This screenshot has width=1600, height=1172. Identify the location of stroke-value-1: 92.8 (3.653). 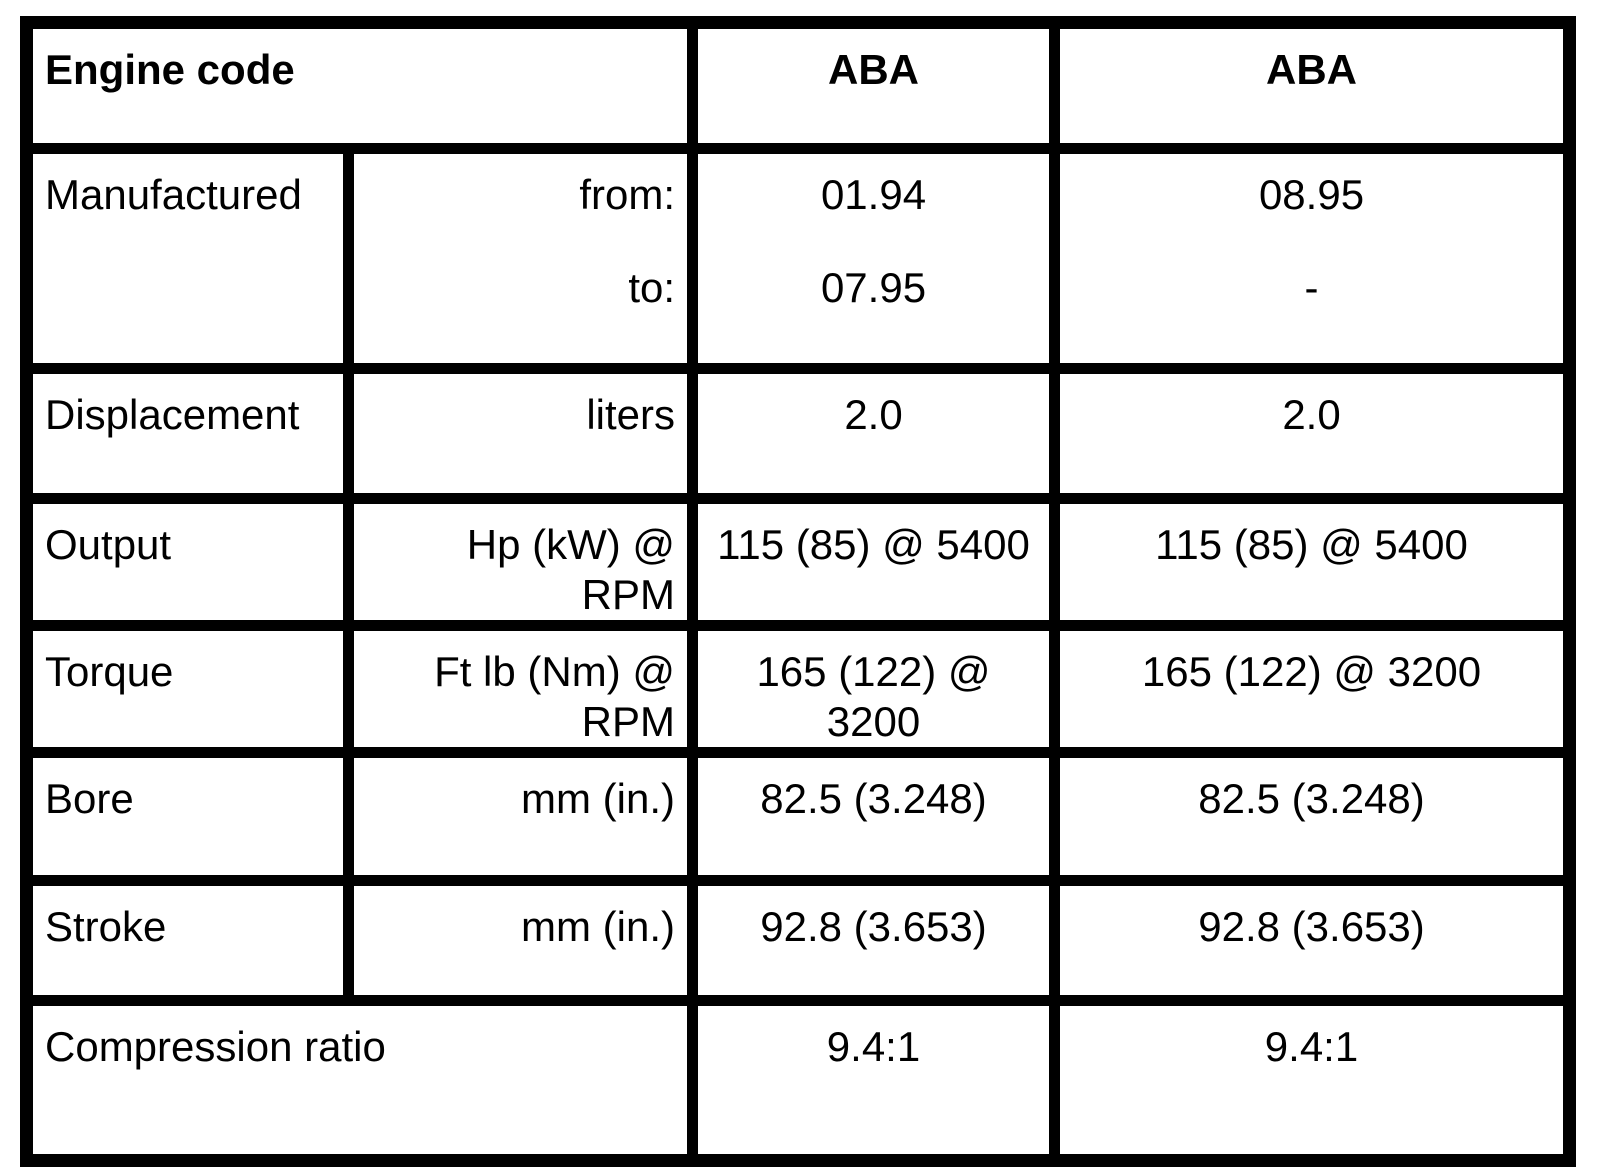
(874, 940).